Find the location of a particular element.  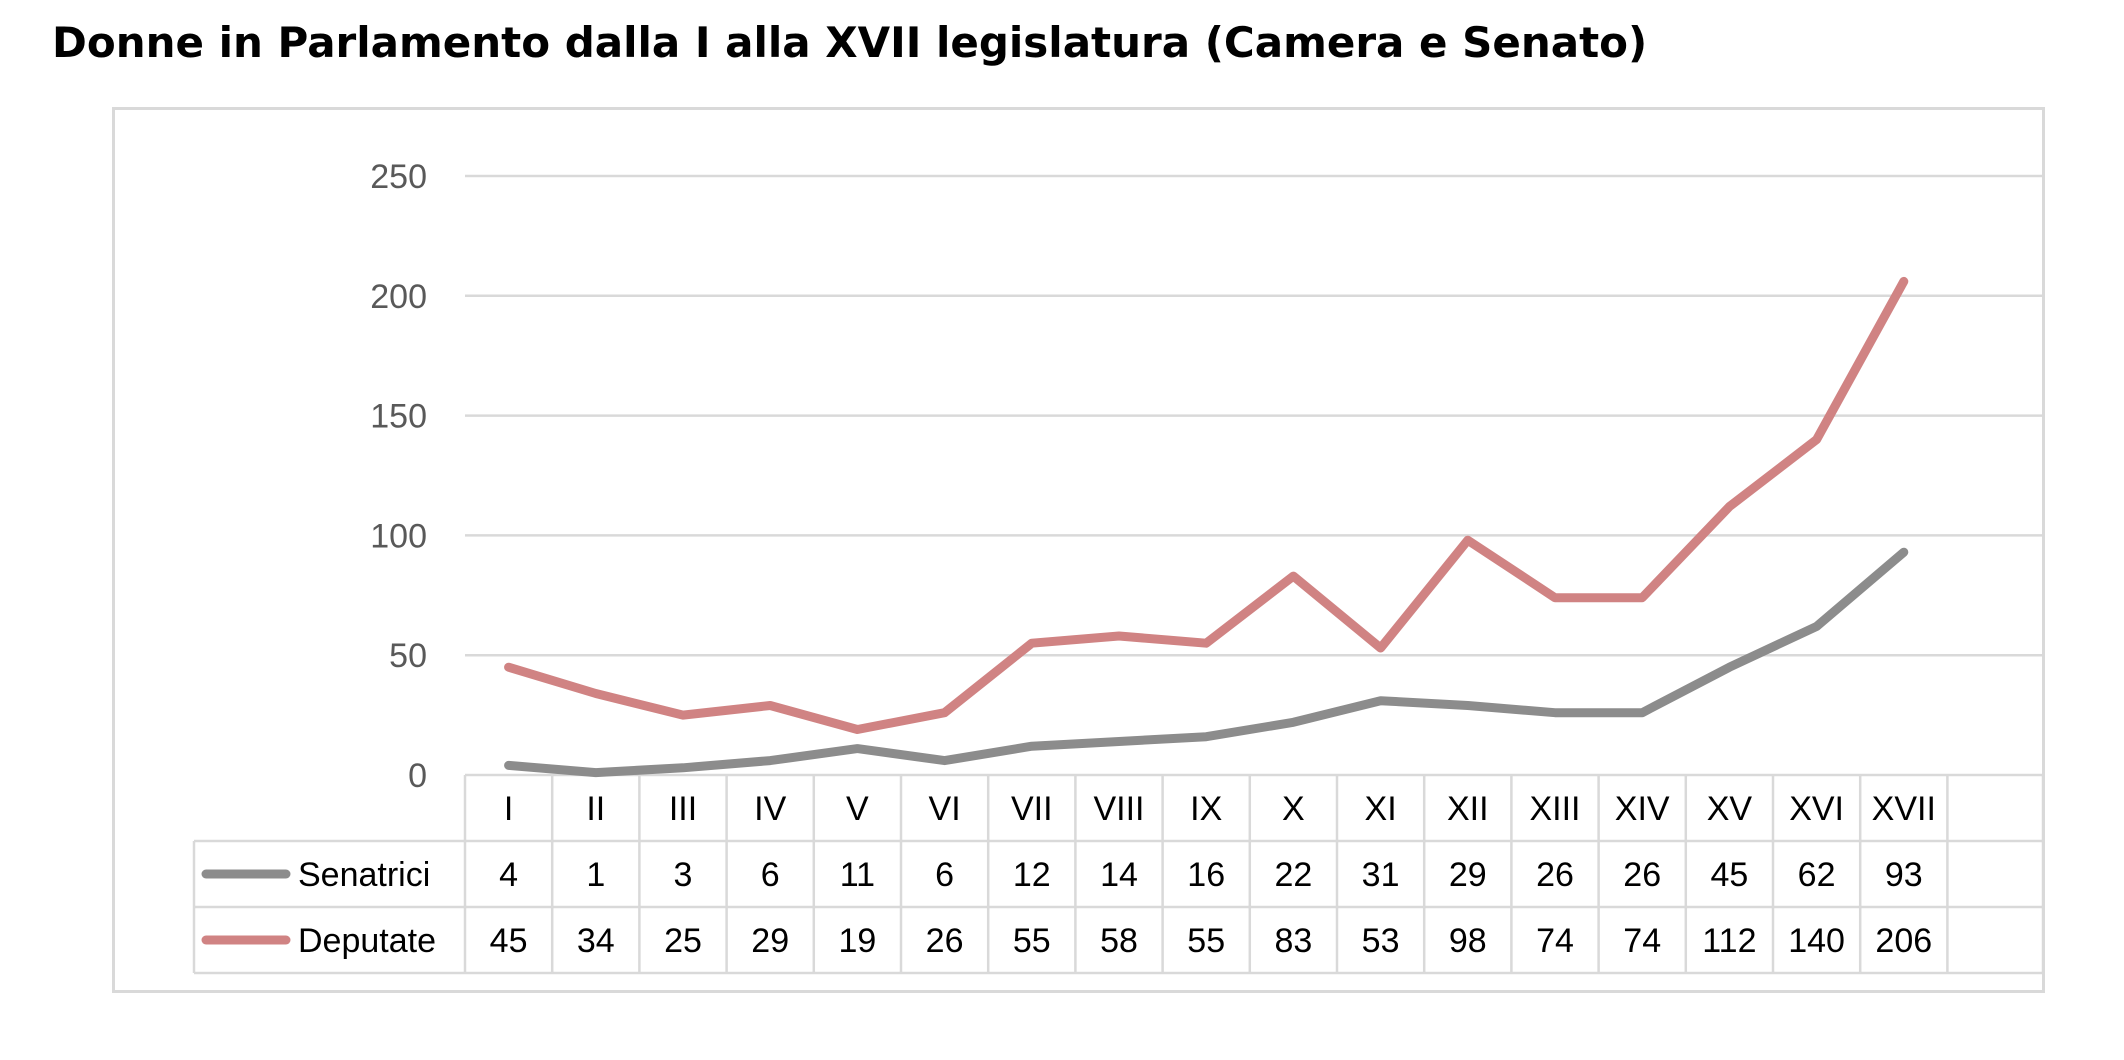

data-label: 140 is located at coordinates (1816, 941).